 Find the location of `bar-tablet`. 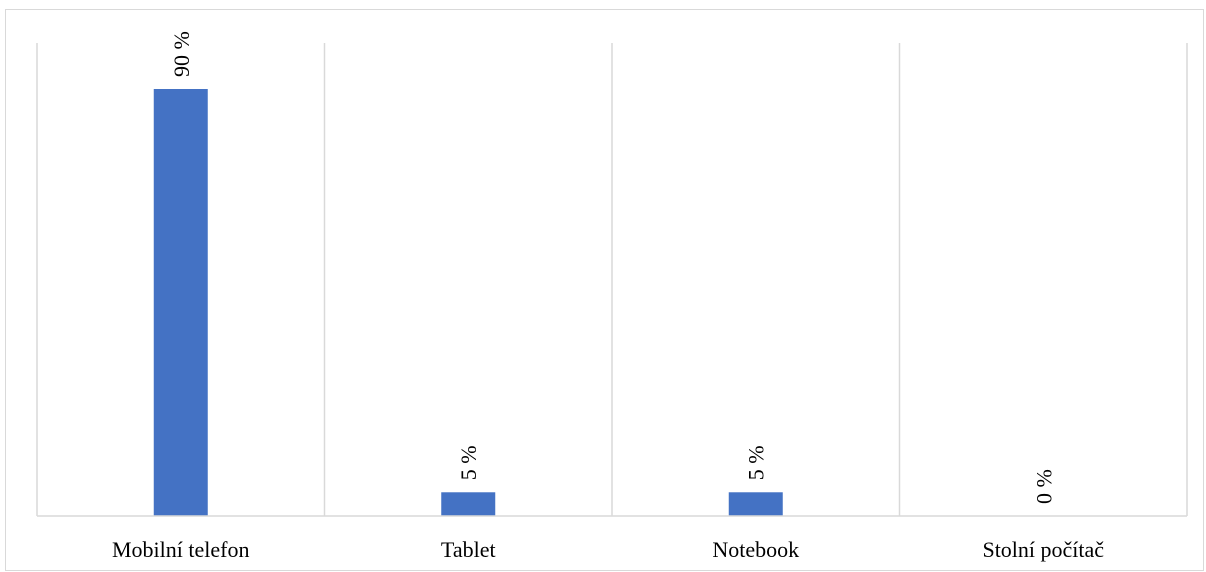

bar-tablet is located at coordinates (468, 504).